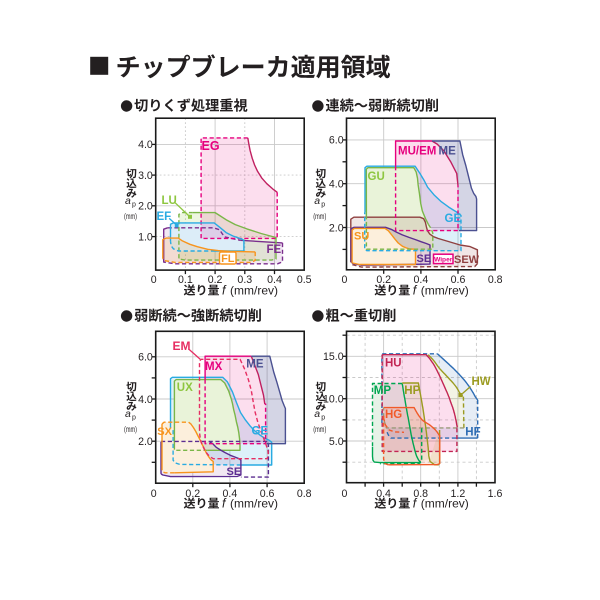 This screenshot has width=600, height=600. Describe the element at coordinates (304, 280) in the screenshot. I see `svg-text: 0.5` at that location.